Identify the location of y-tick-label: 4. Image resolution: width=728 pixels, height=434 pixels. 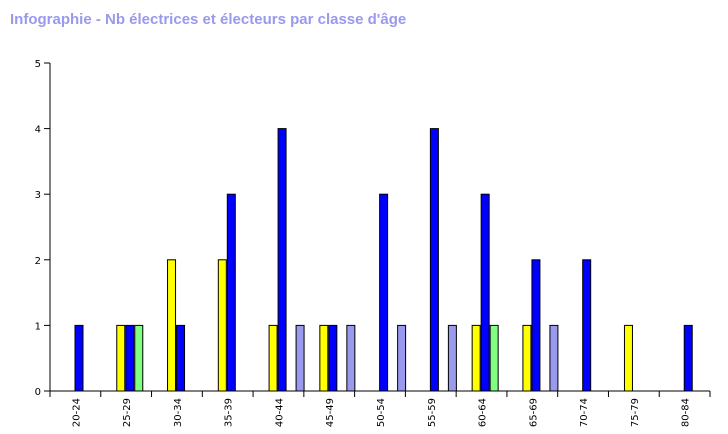
(38, 130).